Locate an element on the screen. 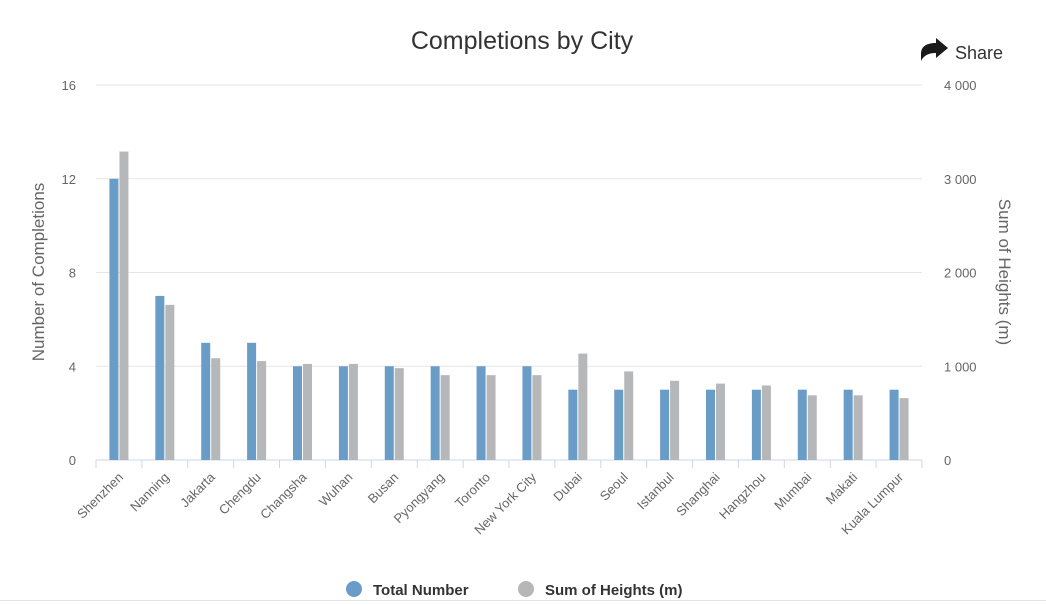 Image resolution: width=1046 pixels, height=605 pixels. legend-item-total: Total Number is located at coordinates (407, 590).